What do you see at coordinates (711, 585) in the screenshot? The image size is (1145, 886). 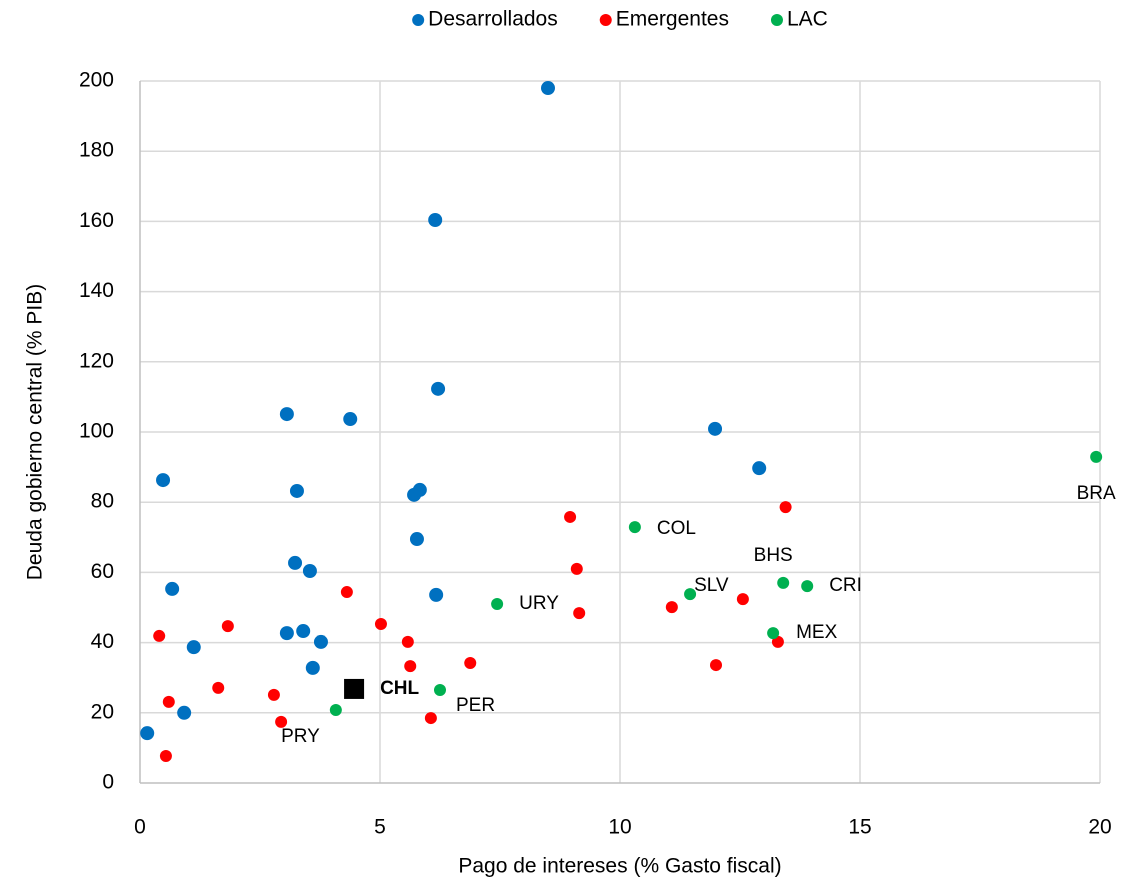 I see `point-label: SLV` at bounding box center [711, 585].